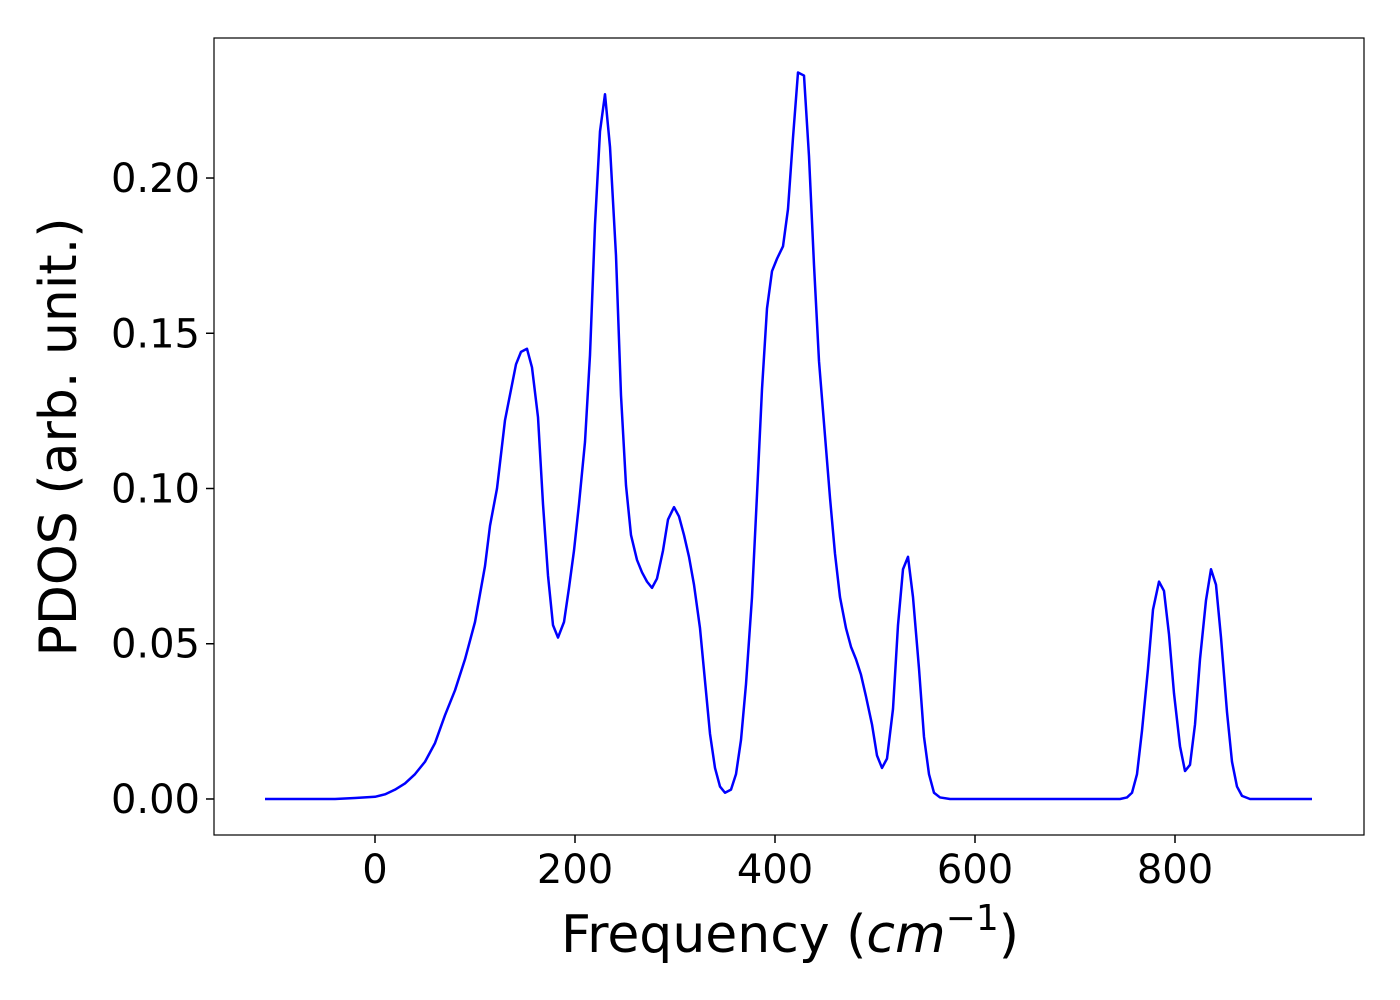 The width and height of the screenshot is (1400, 1000). I want to click on x-label-text: Frequency (, so click(713, 935).